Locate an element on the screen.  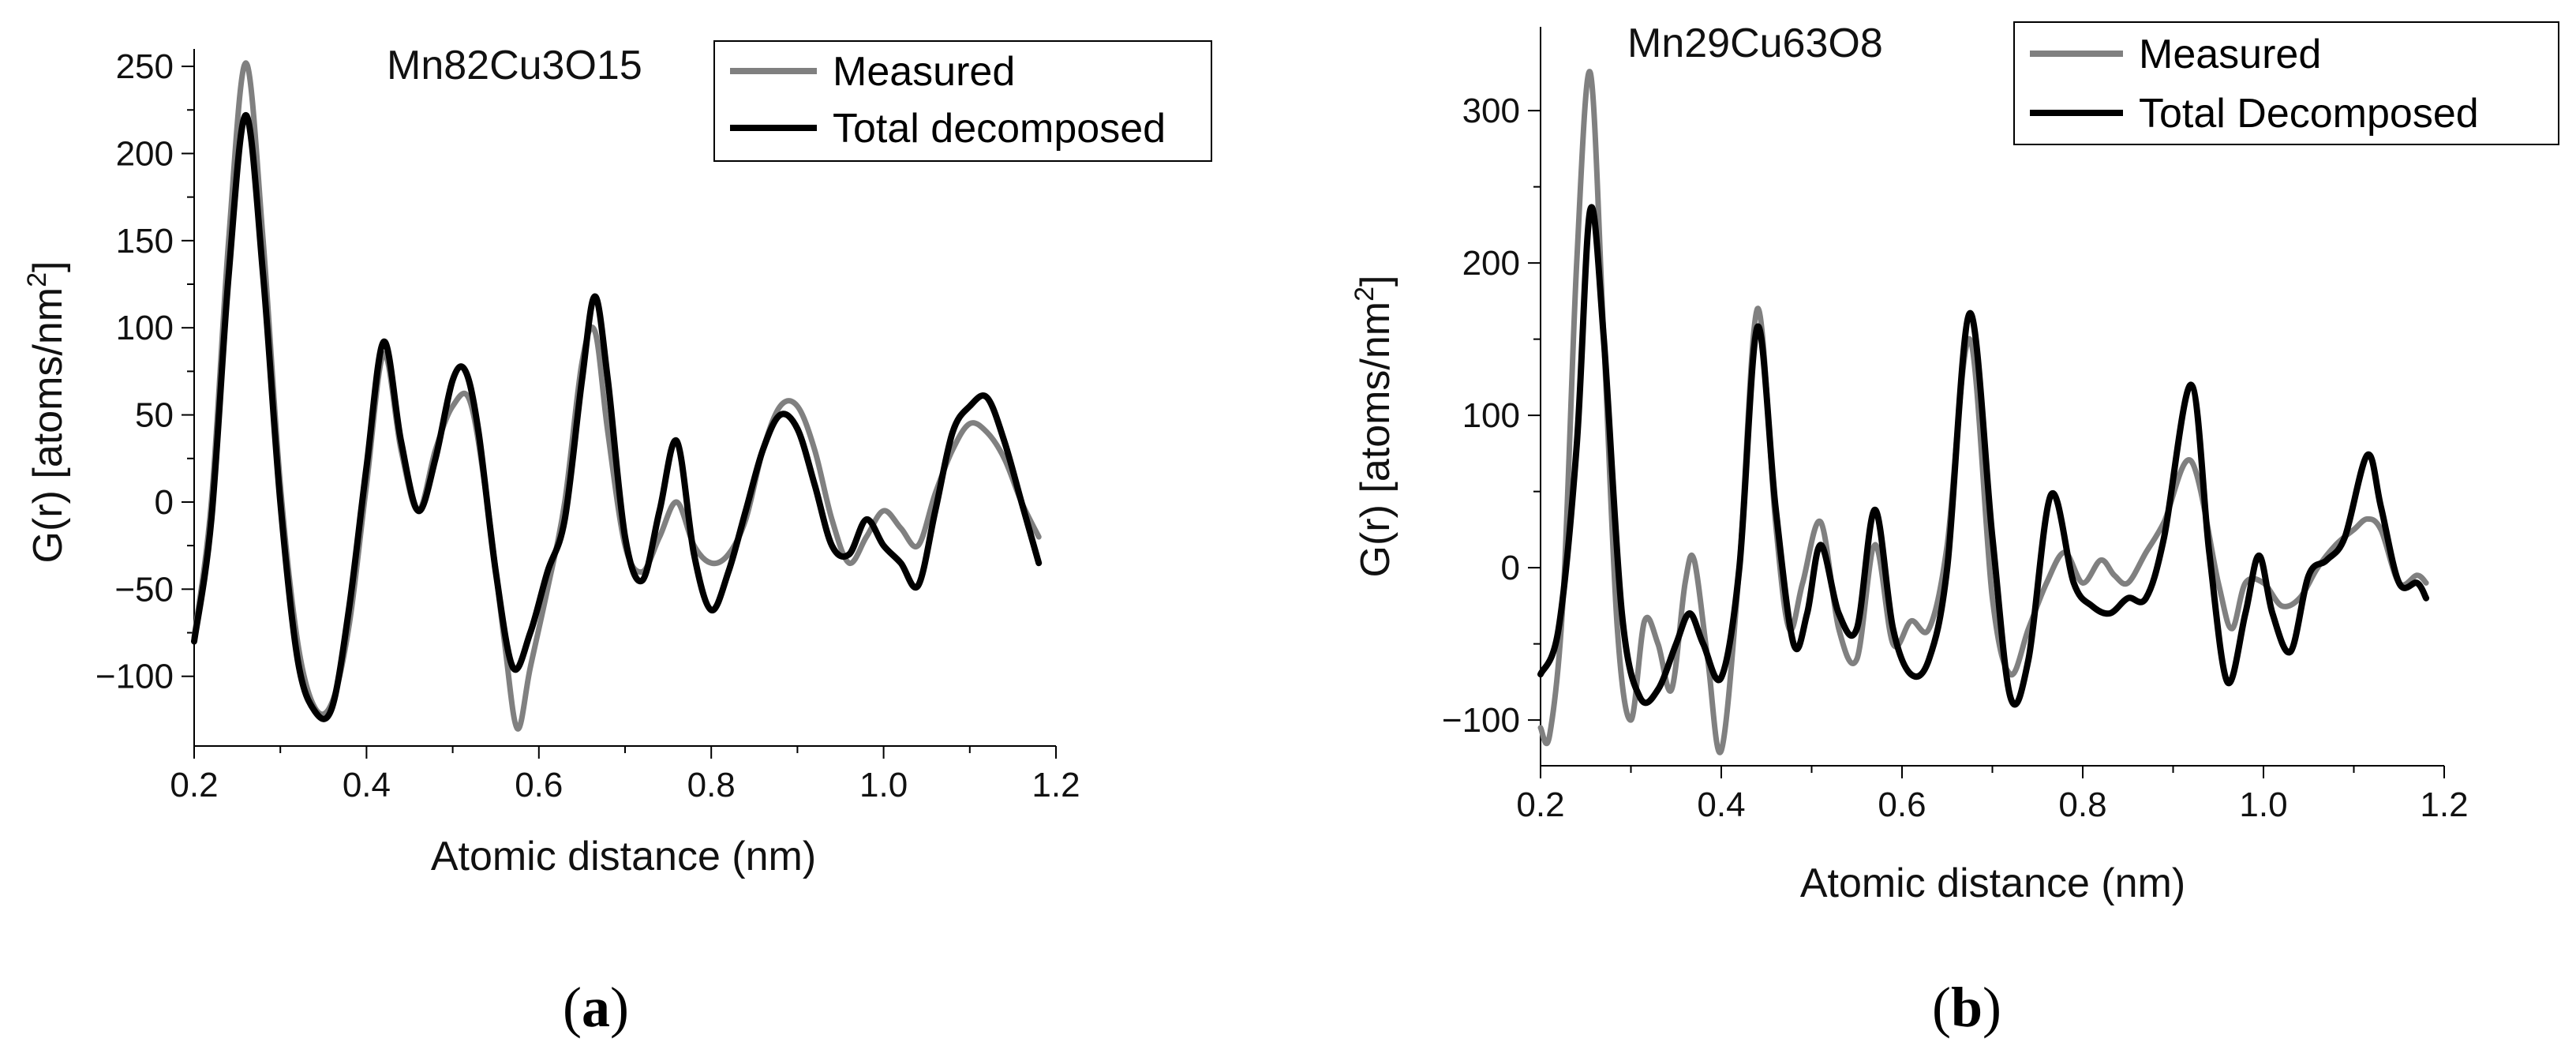
y-axis-title-b: G(r) [atoms/nm2] is located at coordinates (1374, 427).